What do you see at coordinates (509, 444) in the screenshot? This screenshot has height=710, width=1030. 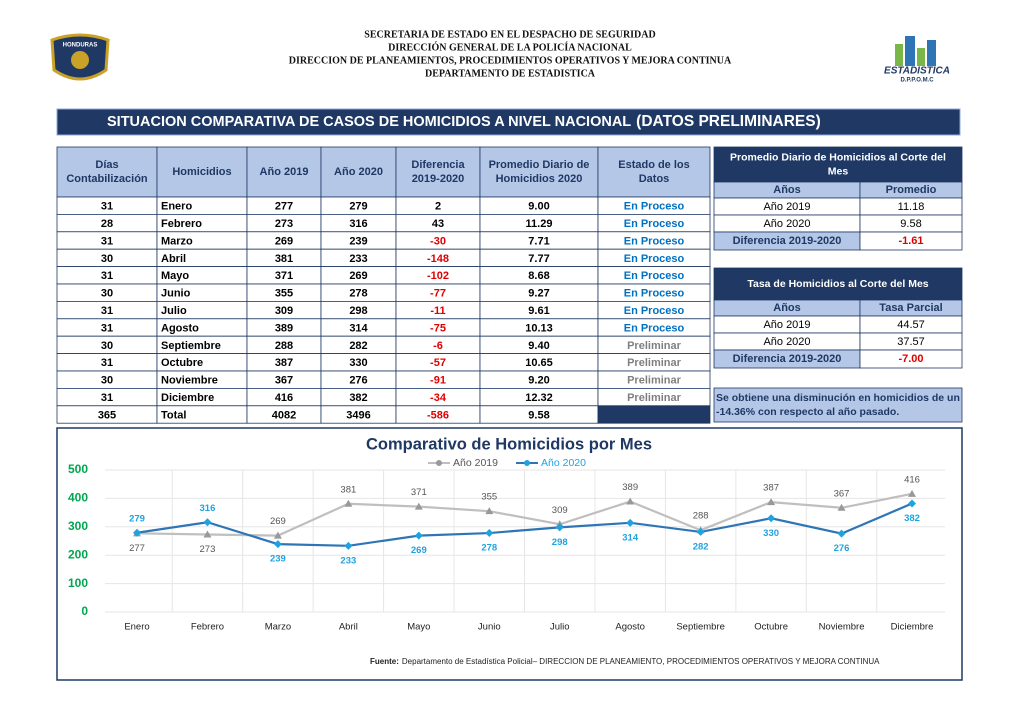 I see `chart-title: Comparativo de Homicidios por Mes` at bounding box center [509, 444].